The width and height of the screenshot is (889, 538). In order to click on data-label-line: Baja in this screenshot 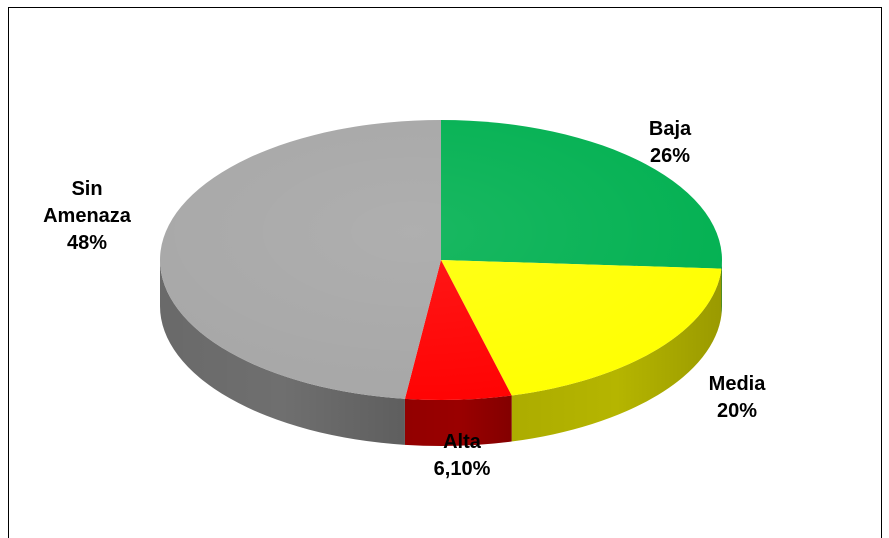, I will do `click(670, 129)`.